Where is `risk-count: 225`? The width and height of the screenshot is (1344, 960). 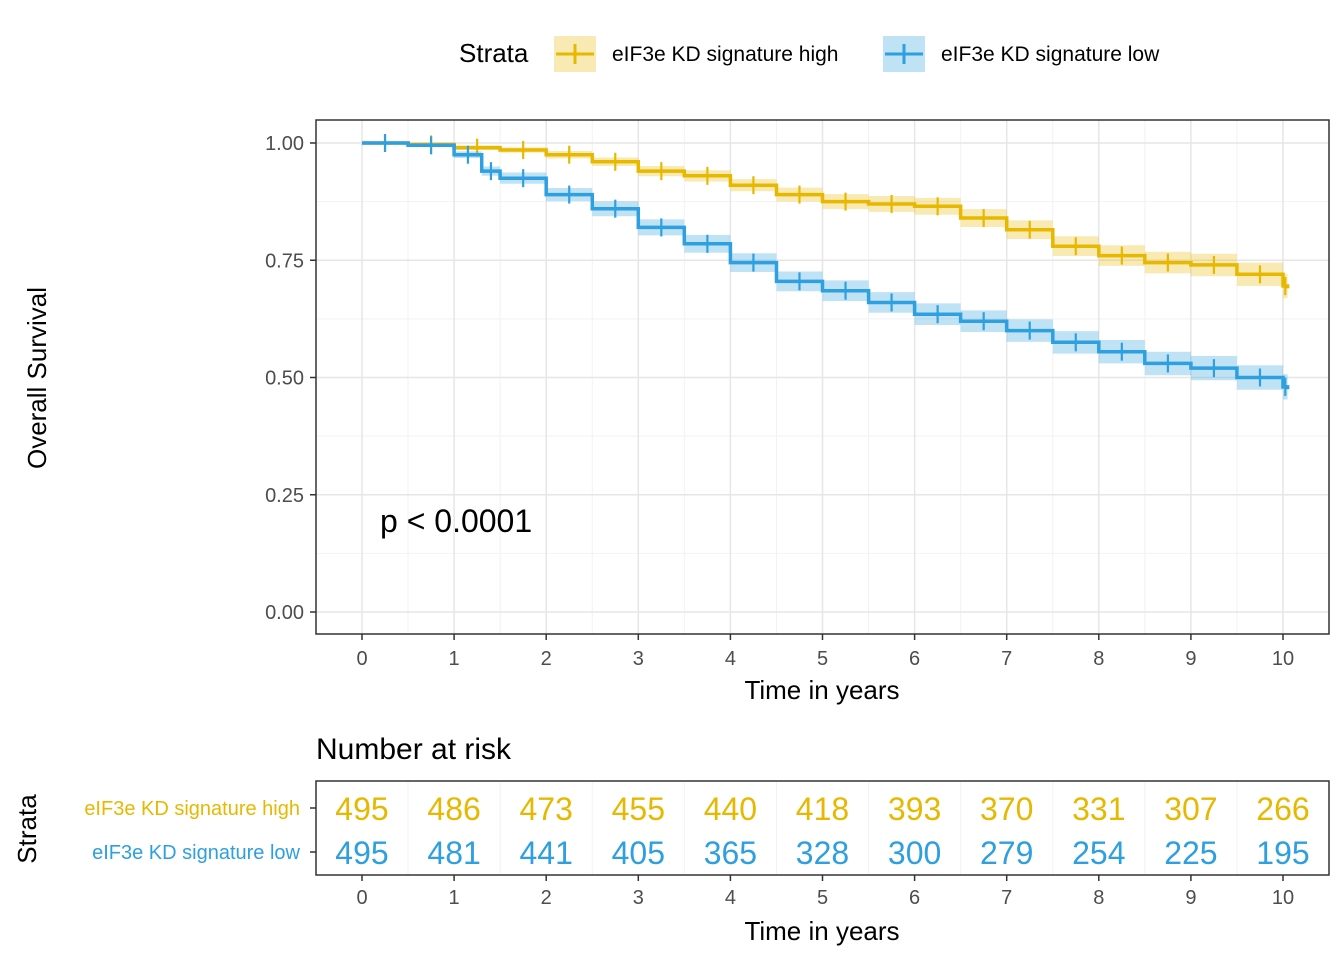
risk-count: 225 is located at coordinates (1190, 853).